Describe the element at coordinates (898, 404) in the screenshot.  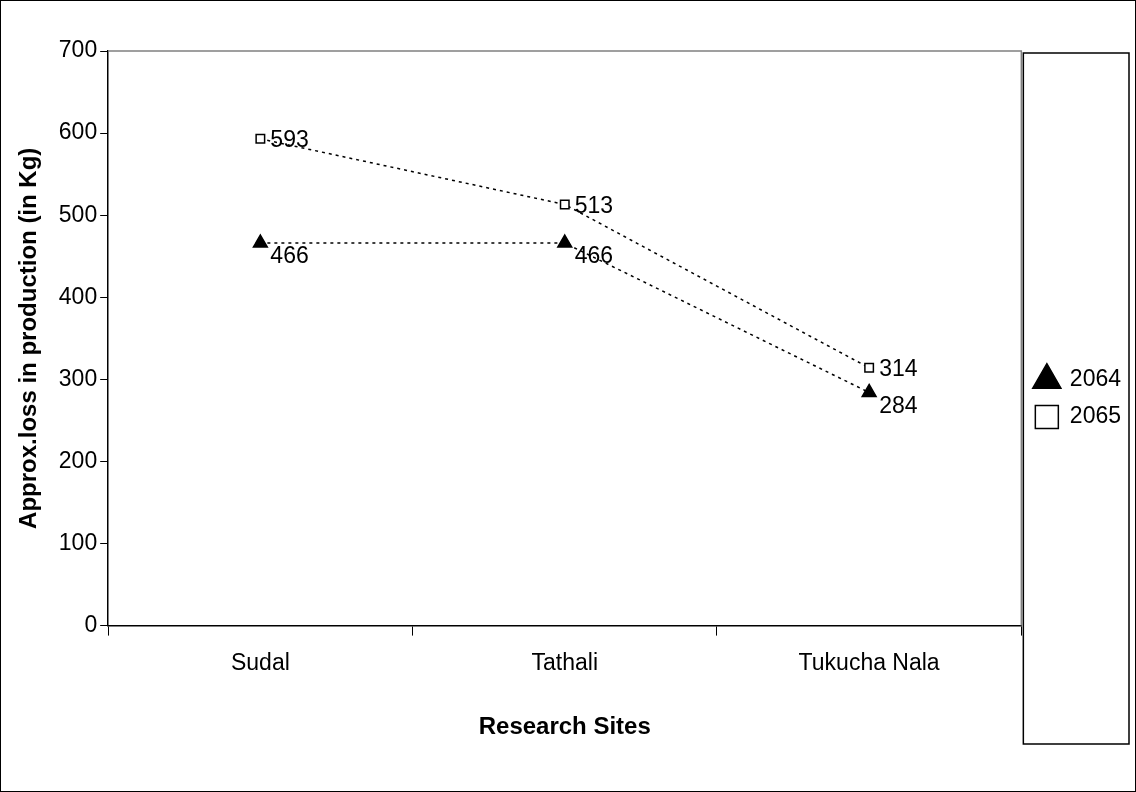
I see `data-label: 284` at that location.